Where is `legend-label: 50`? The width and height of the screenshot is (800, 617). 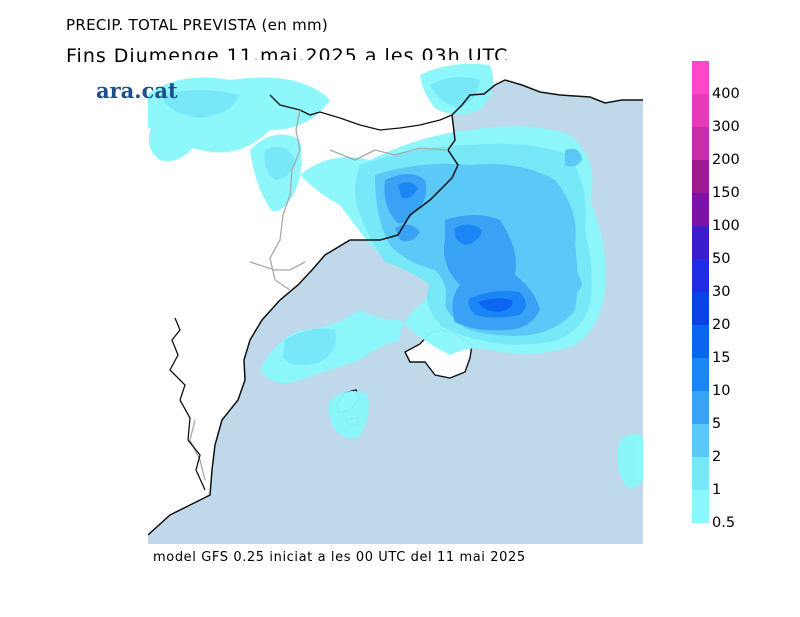 legend-label: 50 is located at coordinates (721, 259).